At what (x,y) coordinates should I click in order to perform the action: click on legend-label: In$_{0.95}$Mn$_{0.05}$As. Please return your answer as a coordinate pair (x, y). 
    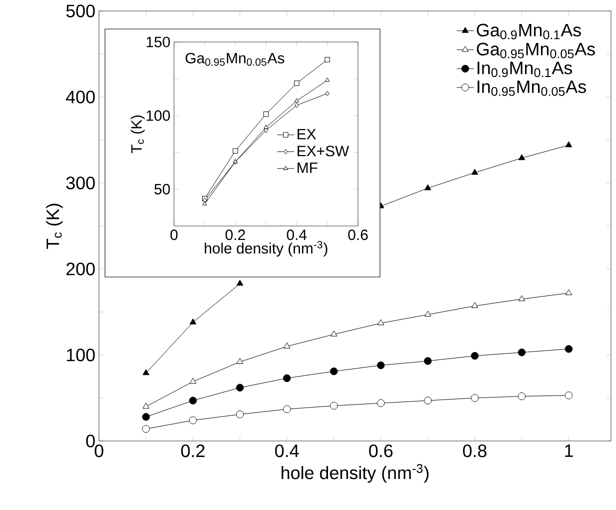
    Looking at the image, I should click on (532, 88).